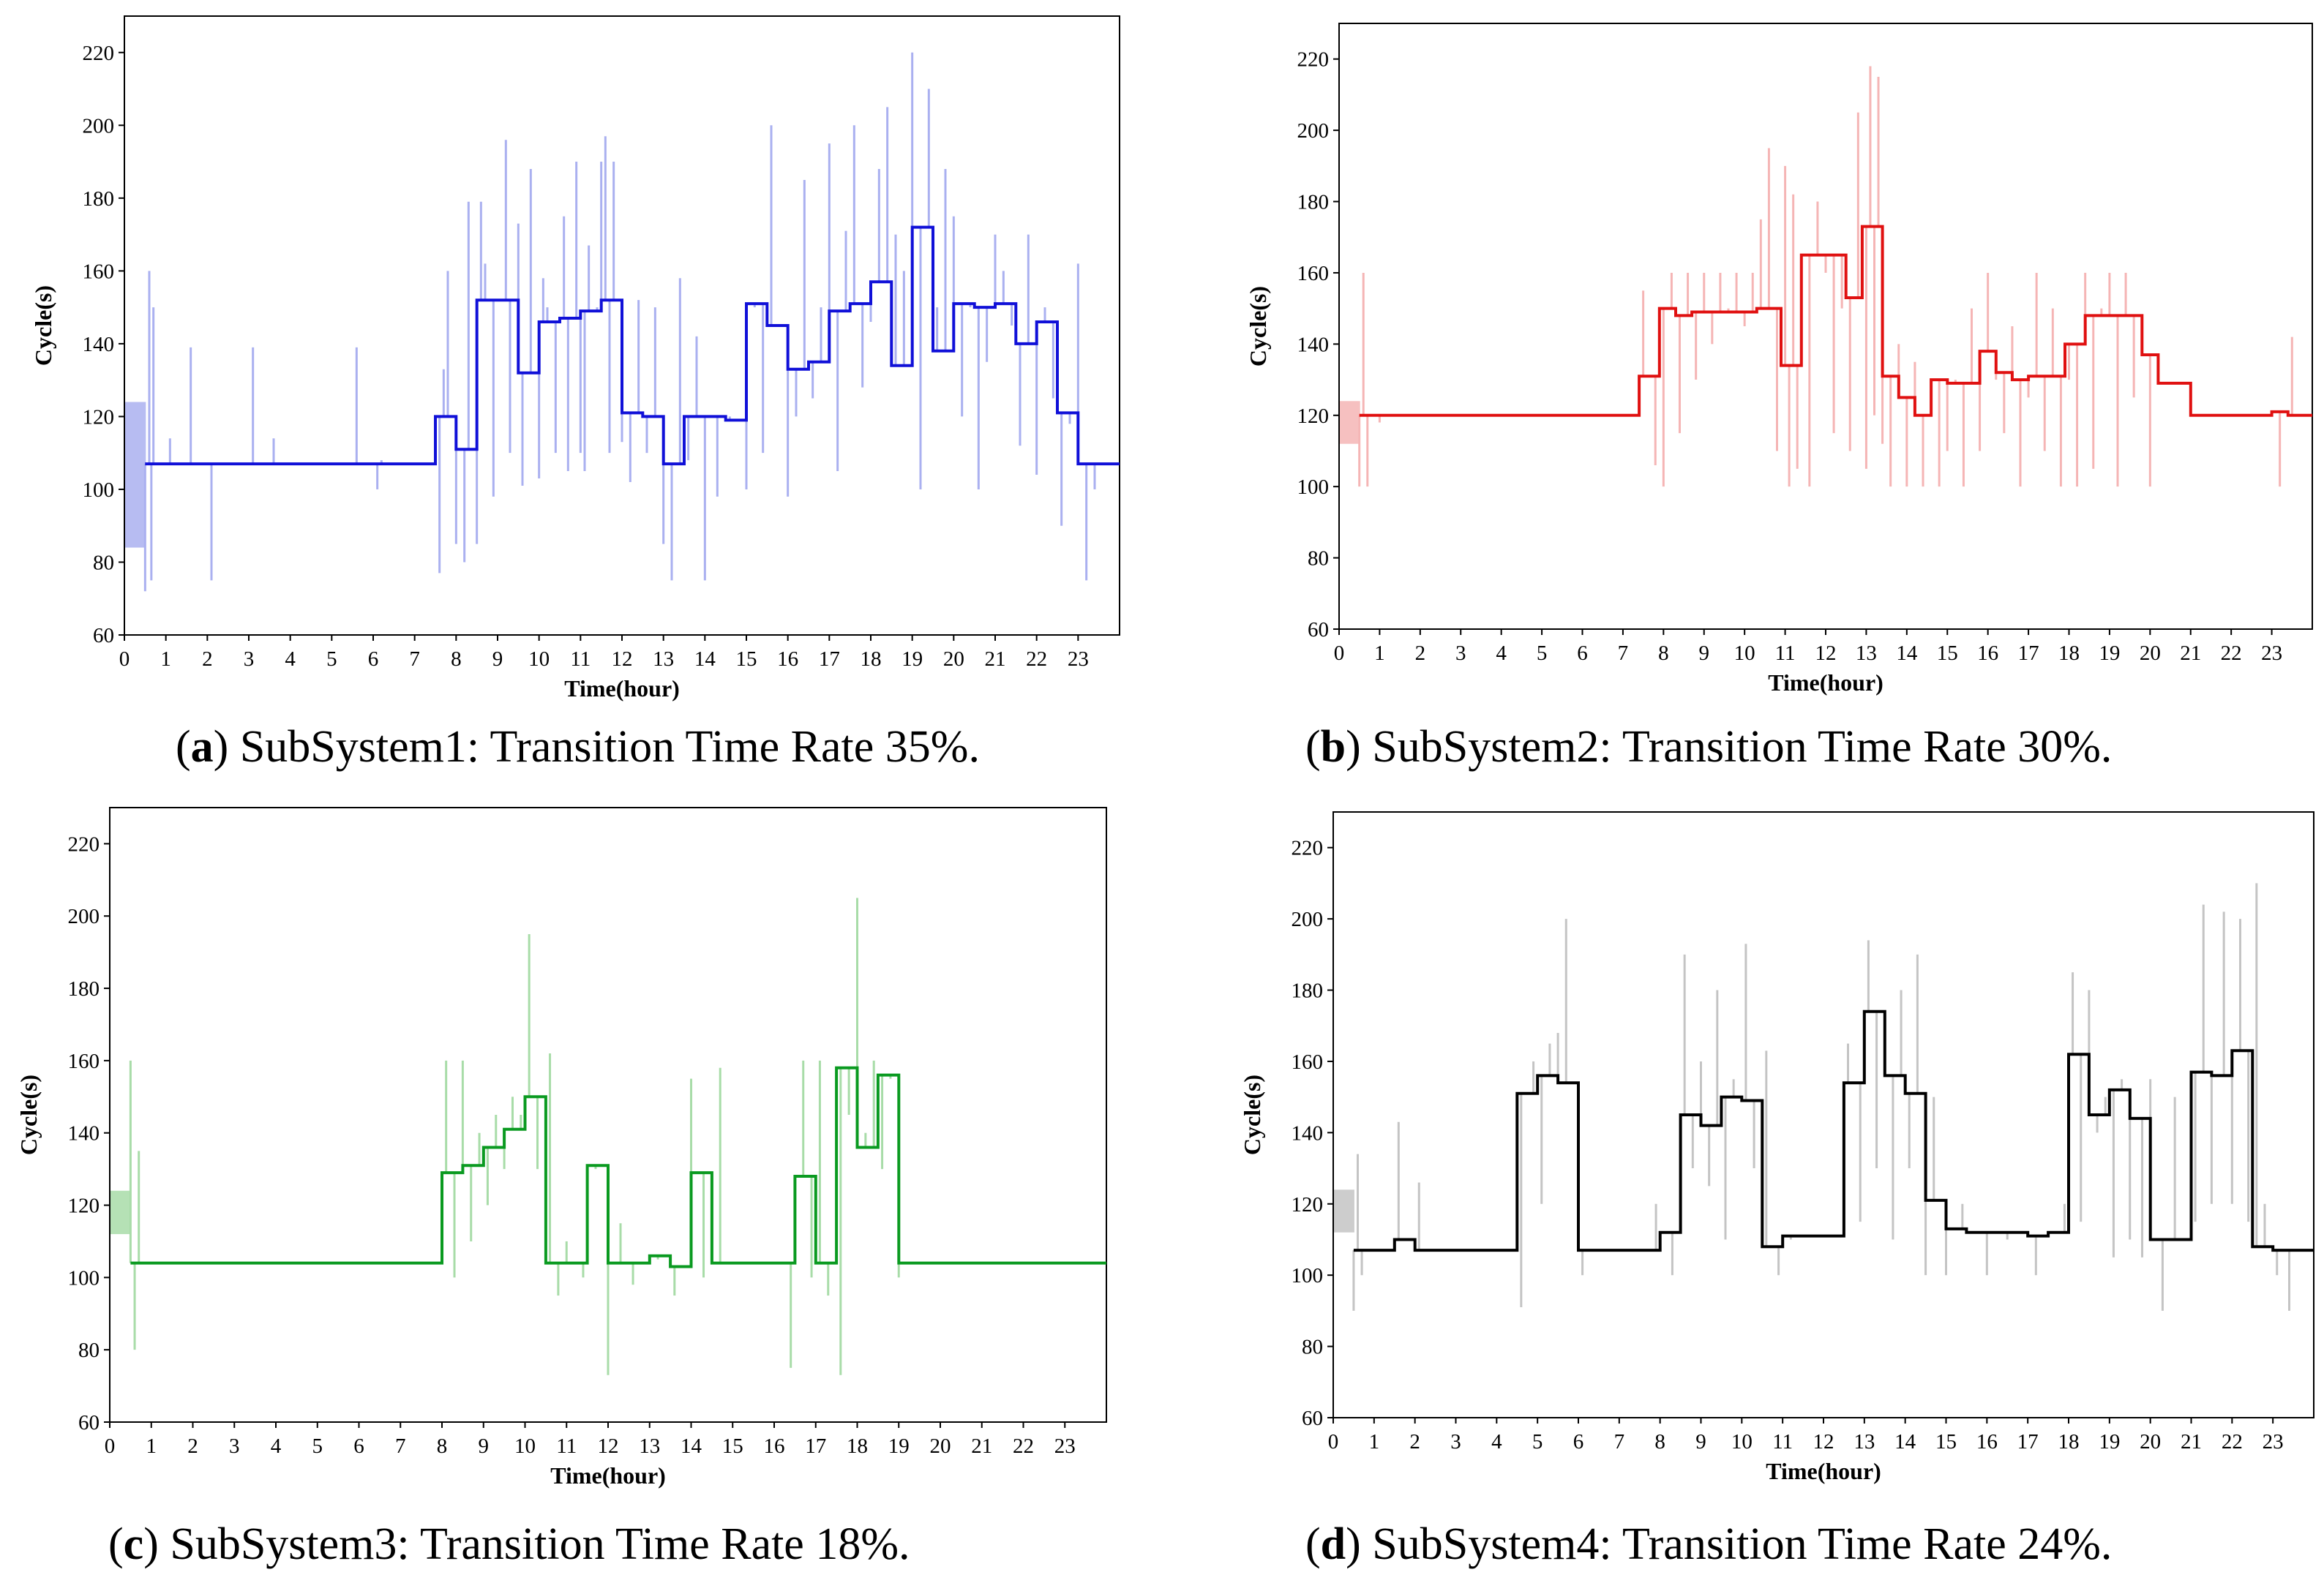 This screenshot has width=2324, height=1583. Describe the element at coordinates (1314, 487) in the screenshot. I see `ytick-label-b-2: 100` at that location.